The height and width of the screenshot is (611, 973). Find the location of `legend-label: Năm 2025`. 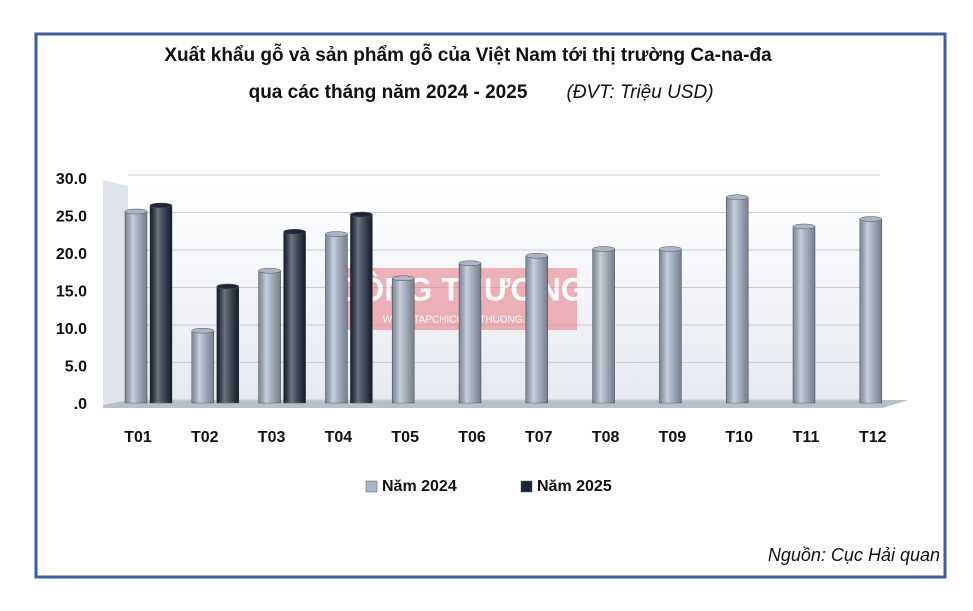

legend-label: Năm 2025 is located at coordinates (574, 486).